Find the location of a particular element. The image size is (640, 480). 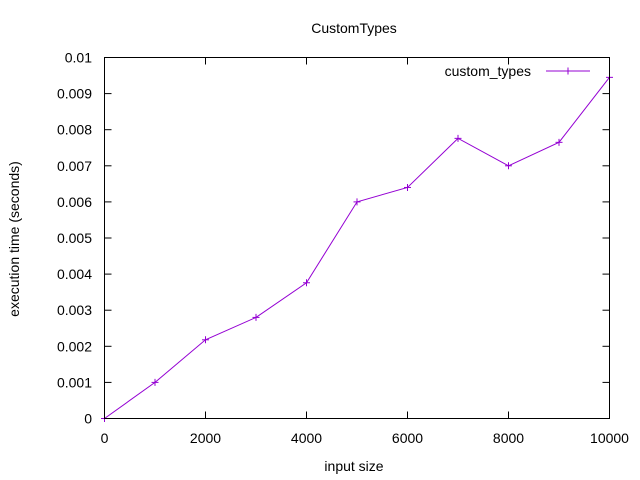

y-tick-label: 0.005 is located at coordinates (74, 238).